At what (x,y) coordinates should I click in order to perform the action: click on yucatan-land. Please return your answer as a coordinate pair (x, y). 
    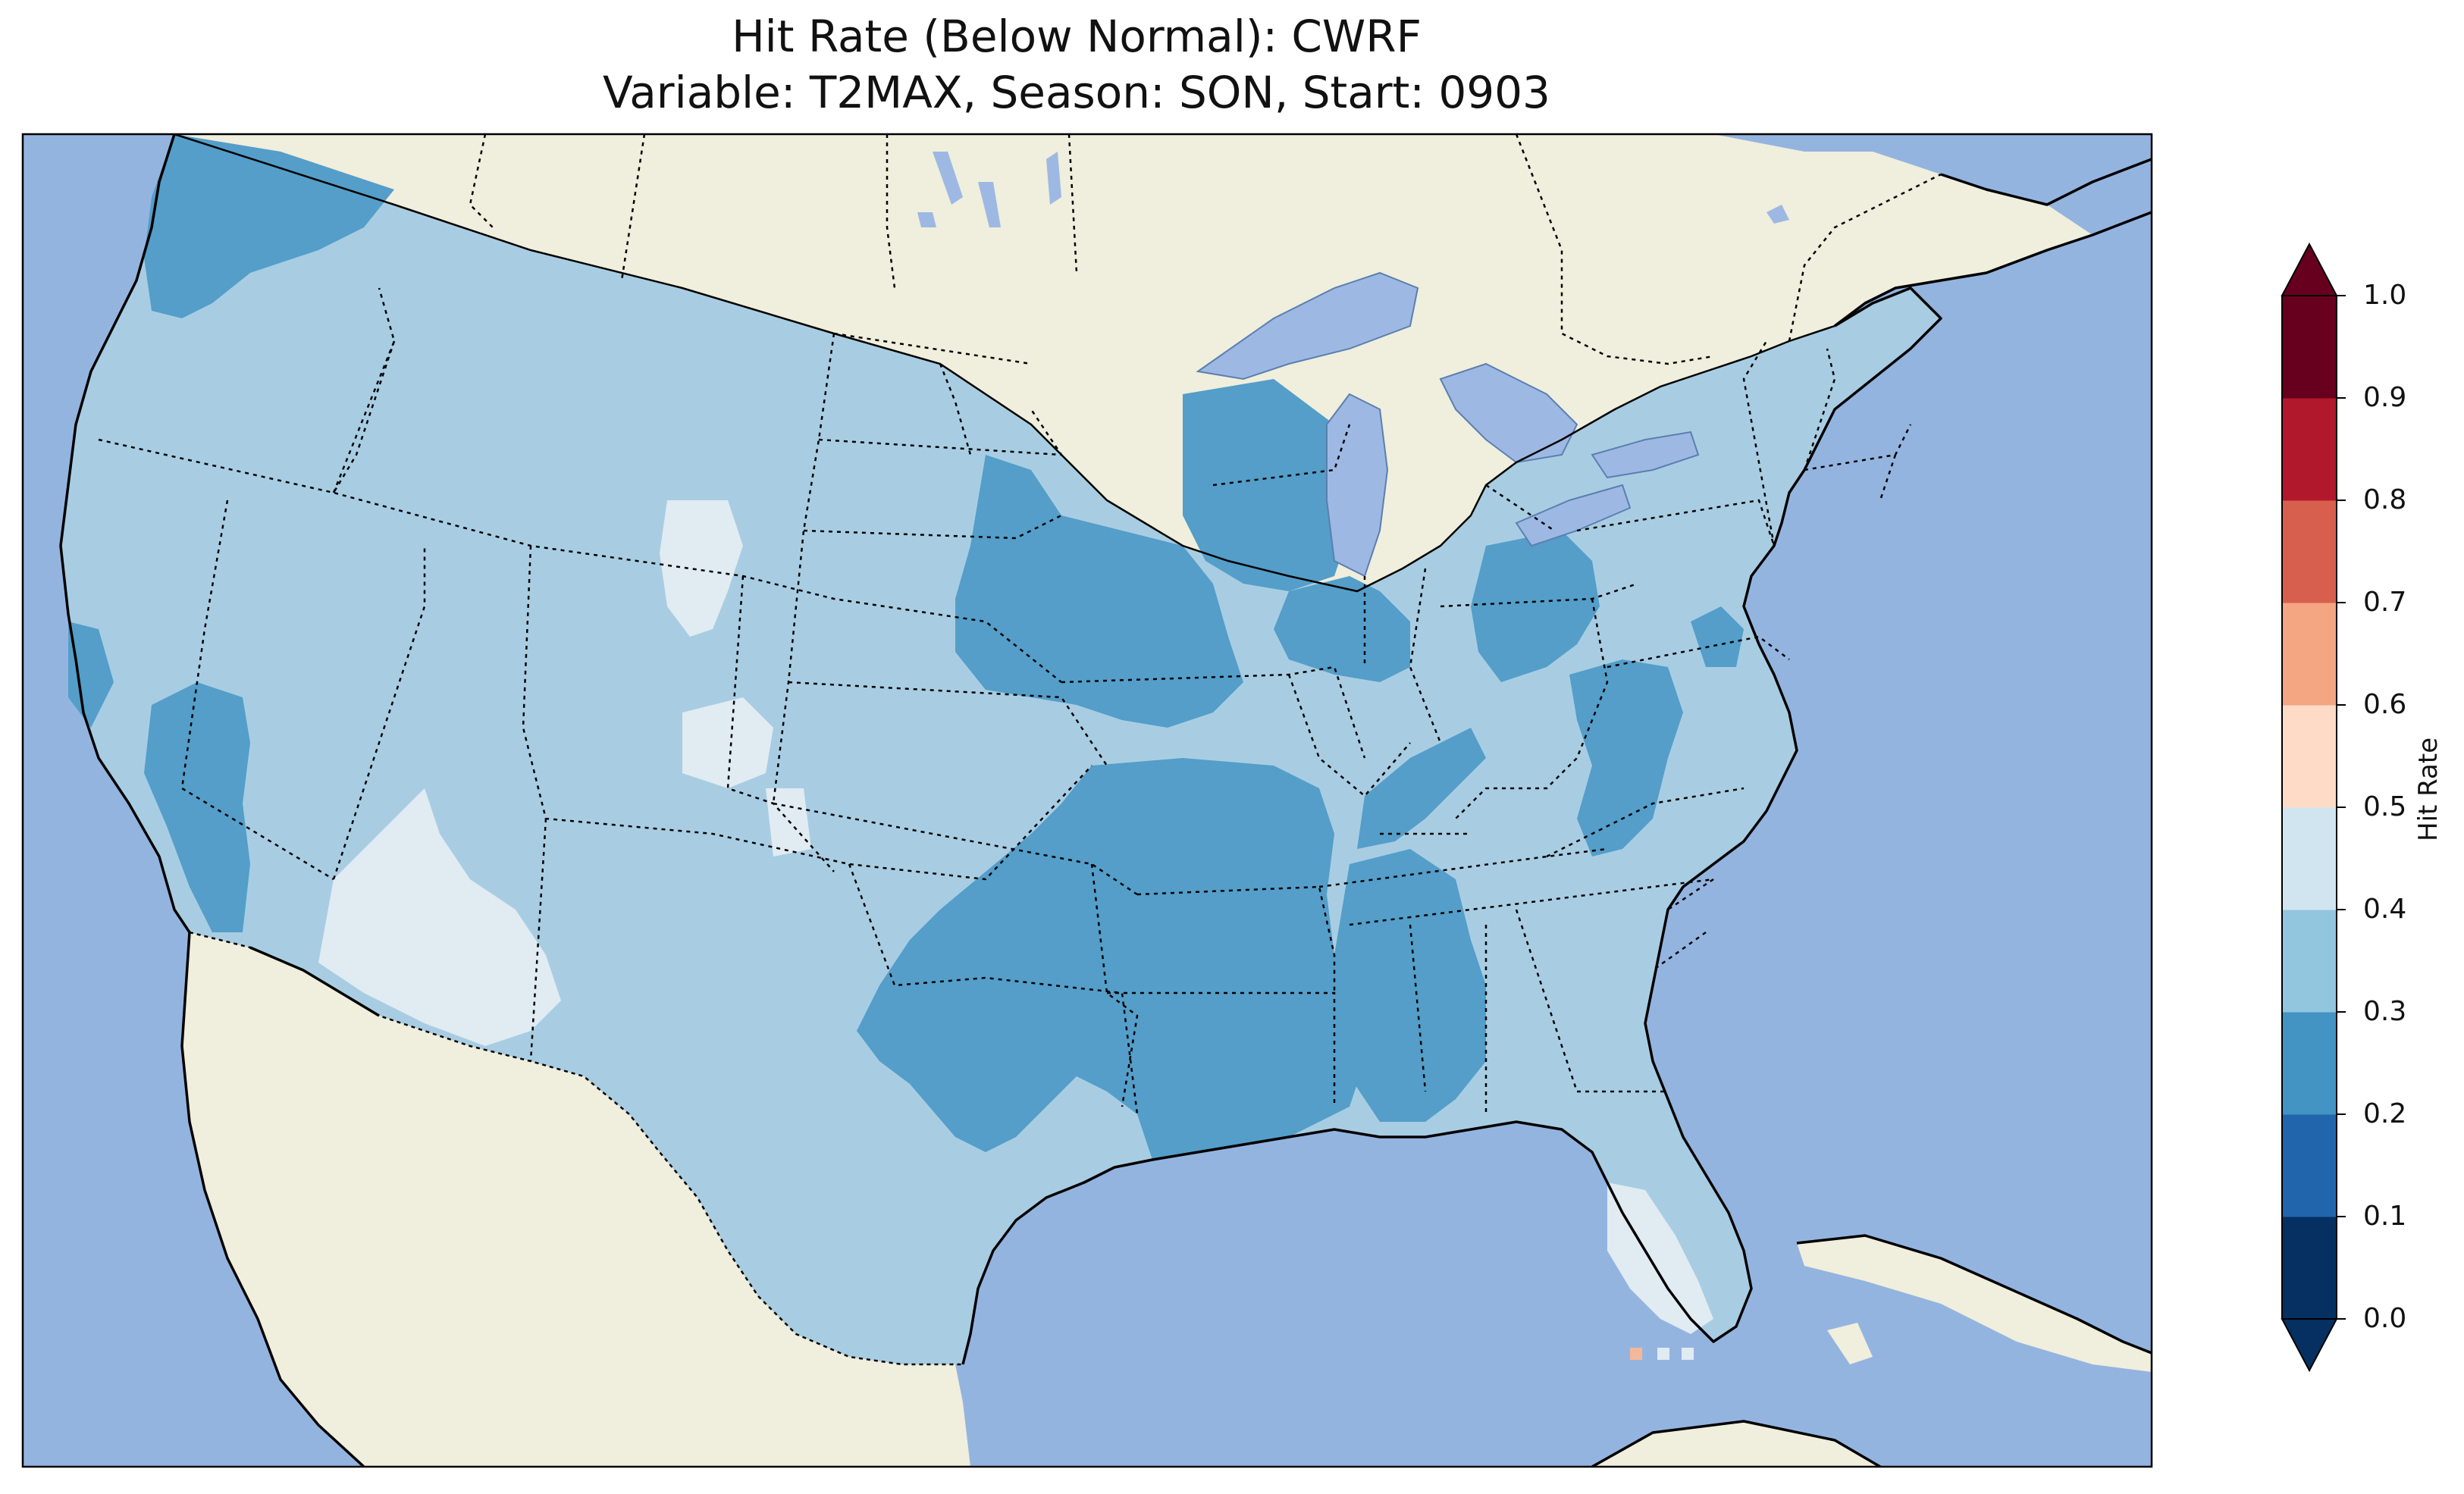
    Looking at the image, I should click on (1736, 1444).